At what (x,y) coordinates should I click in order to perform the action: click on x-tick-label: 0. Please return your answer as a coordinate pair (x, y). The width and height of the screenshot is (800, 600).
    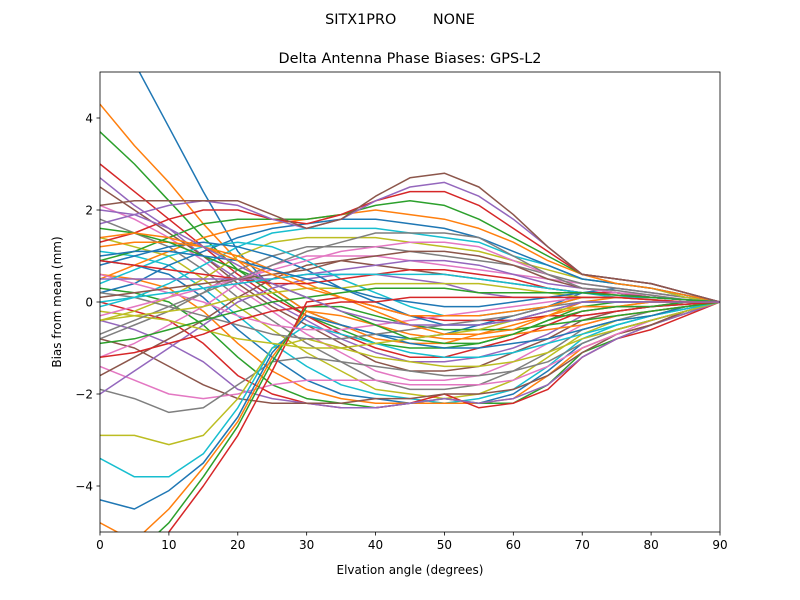
    Looking at the image, I should click on (100, 545).